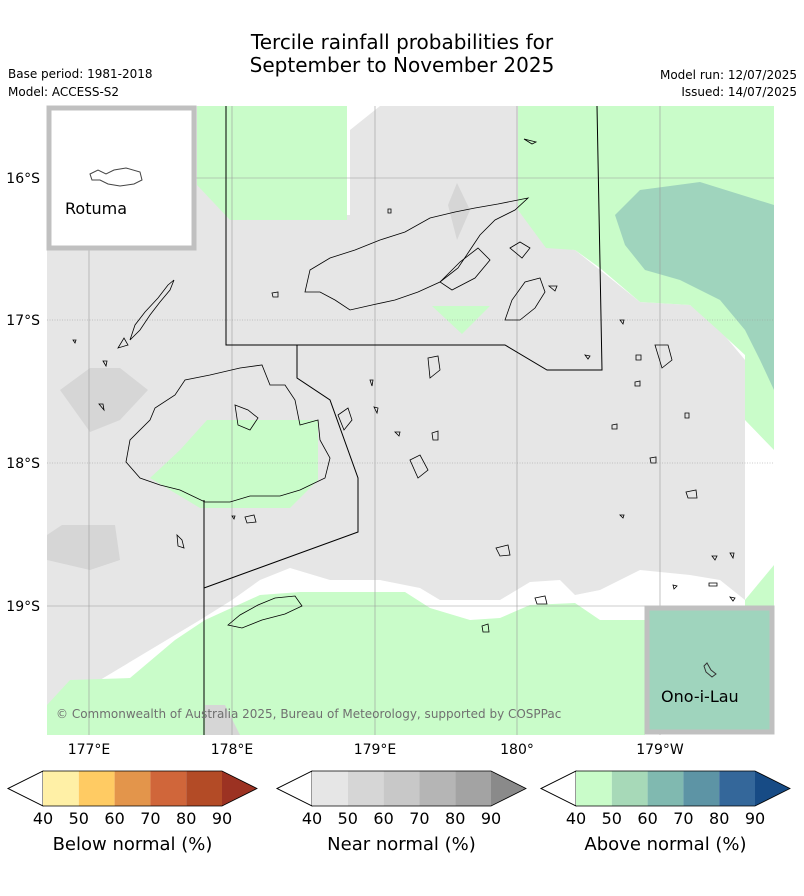  What do you see at coordinates (23, 464) in the screenshot?
I see `lat-label-18s: 18°S` at bounding box center [23, 464].